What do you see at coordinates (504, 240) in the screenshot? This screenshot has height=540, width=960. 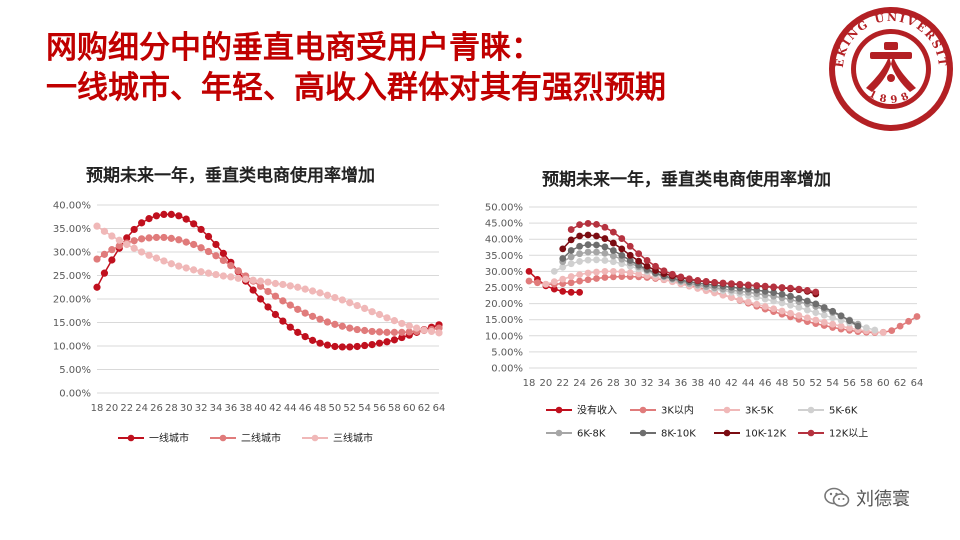 I see `y-tick-label: 40.00%` at bounding box center [504, 240].